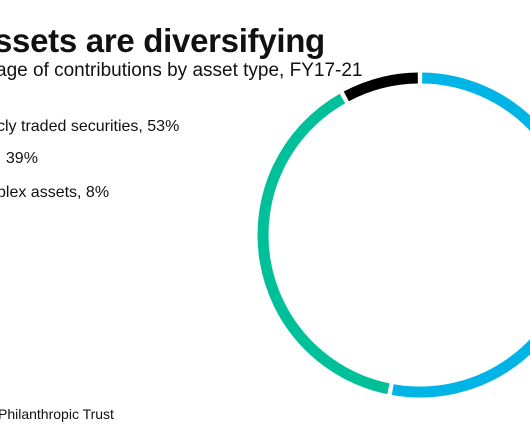 The width and height of the screenshot is (530, 442). I want to click on source-note: Philanthropic Trust, so click(57, 414).